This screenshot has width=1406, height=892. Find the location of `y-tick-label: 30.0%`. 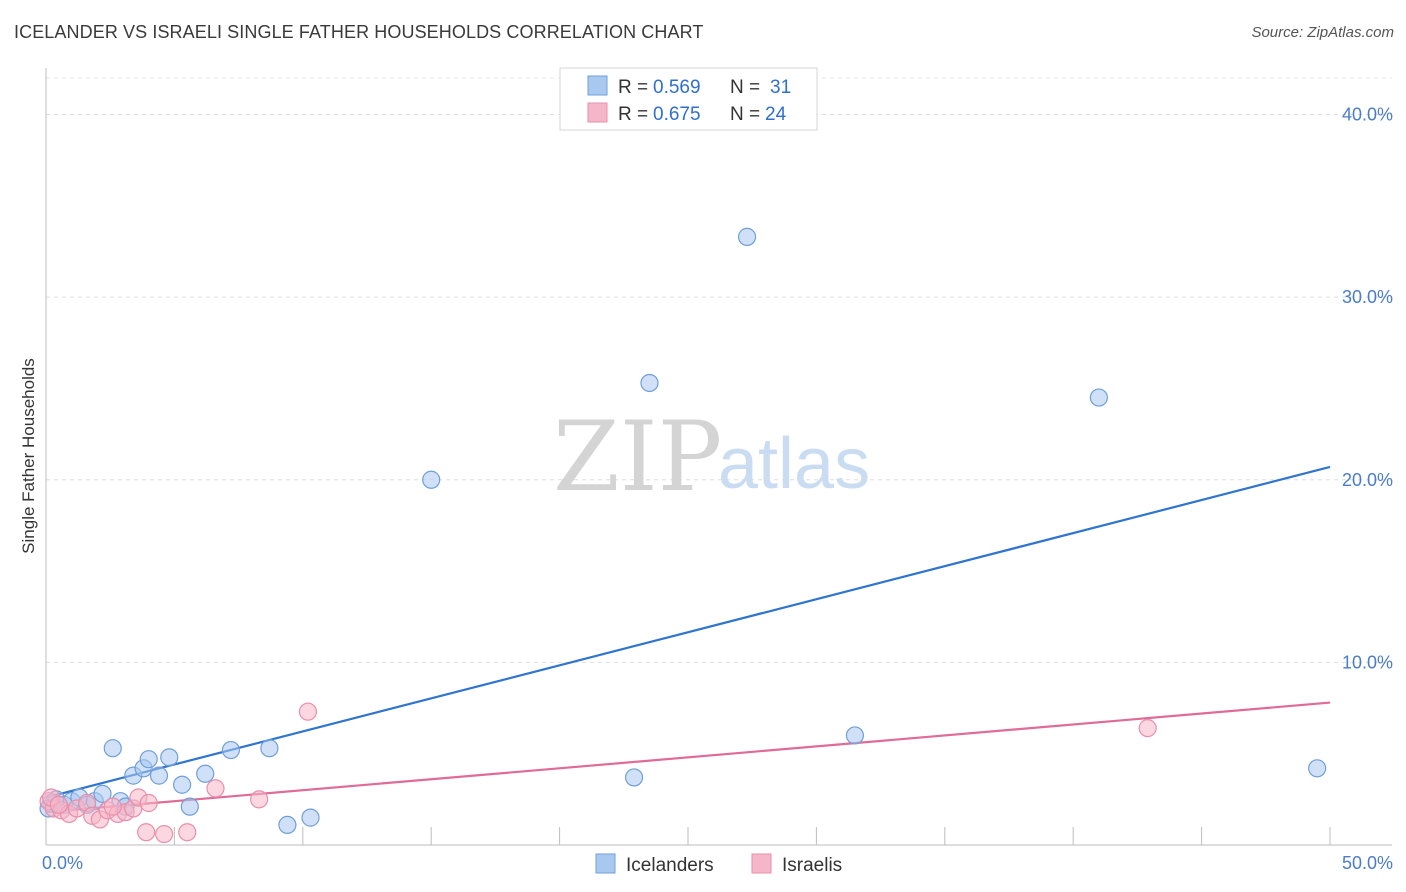

y-tick-label: 30.0% is located at coordinates (1367, 297).